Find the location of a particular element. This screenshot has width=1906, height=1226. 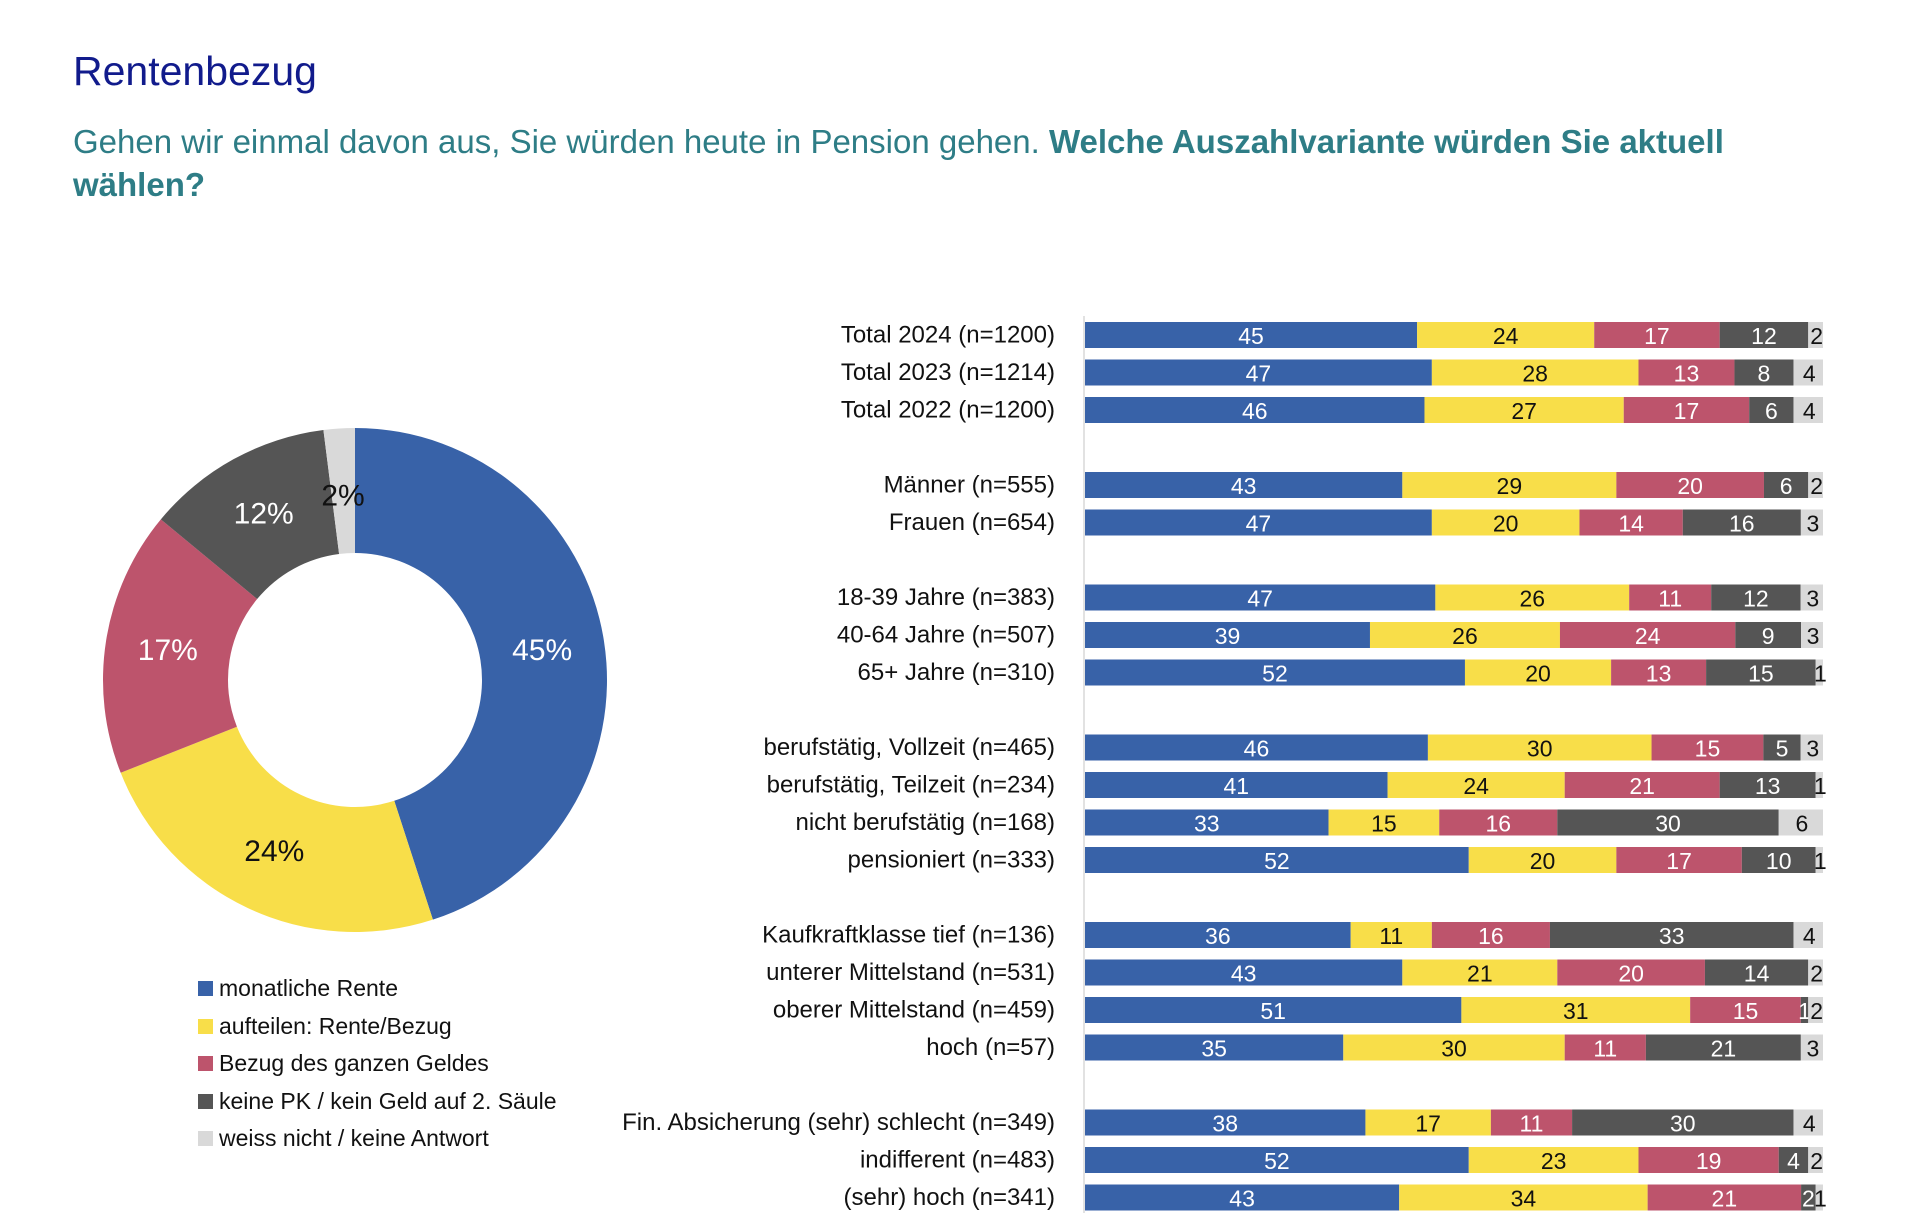

donut-chart: 45% 24% 17% 12% 2% is located at coordinates (355, 680).